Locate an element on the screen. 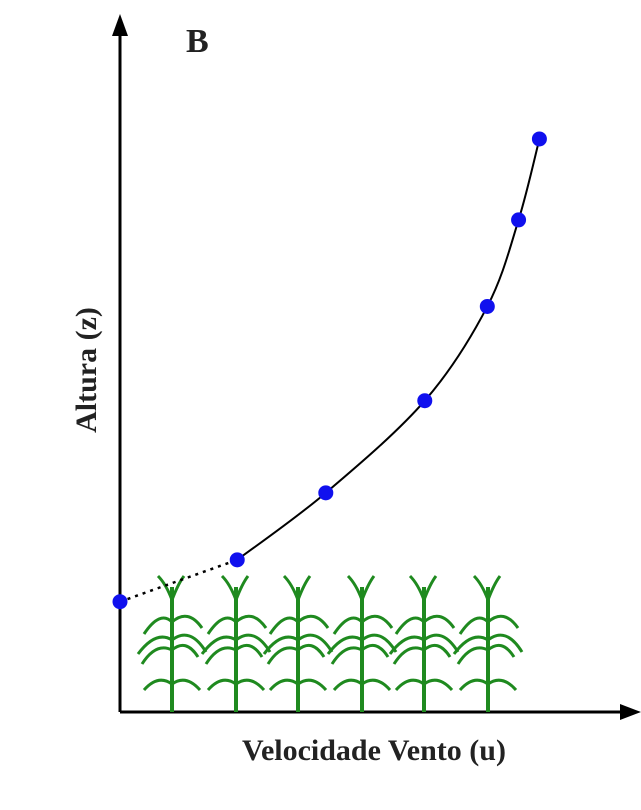 This screenshot has height=810, width=641. panel-label: B is located at coordinates (197, 41).